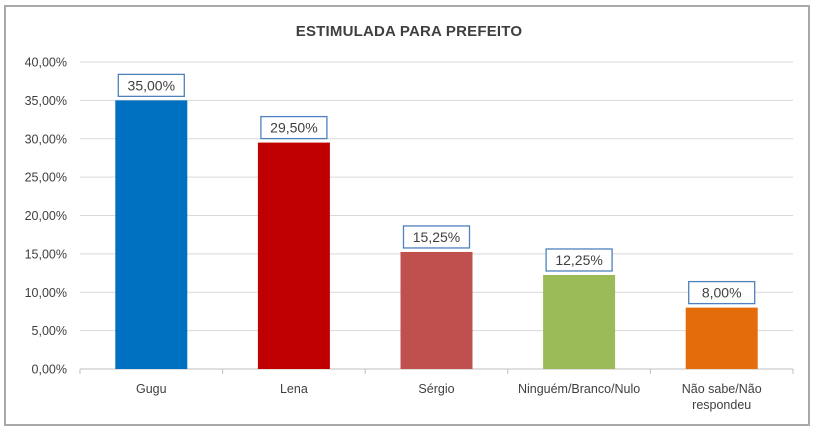 This screenshot has width=817, height=436. What do you see at coordinates (46, 216) in the screenshot?
I see `y-tick-label: 20,00%` at bounding box center [46, 216].